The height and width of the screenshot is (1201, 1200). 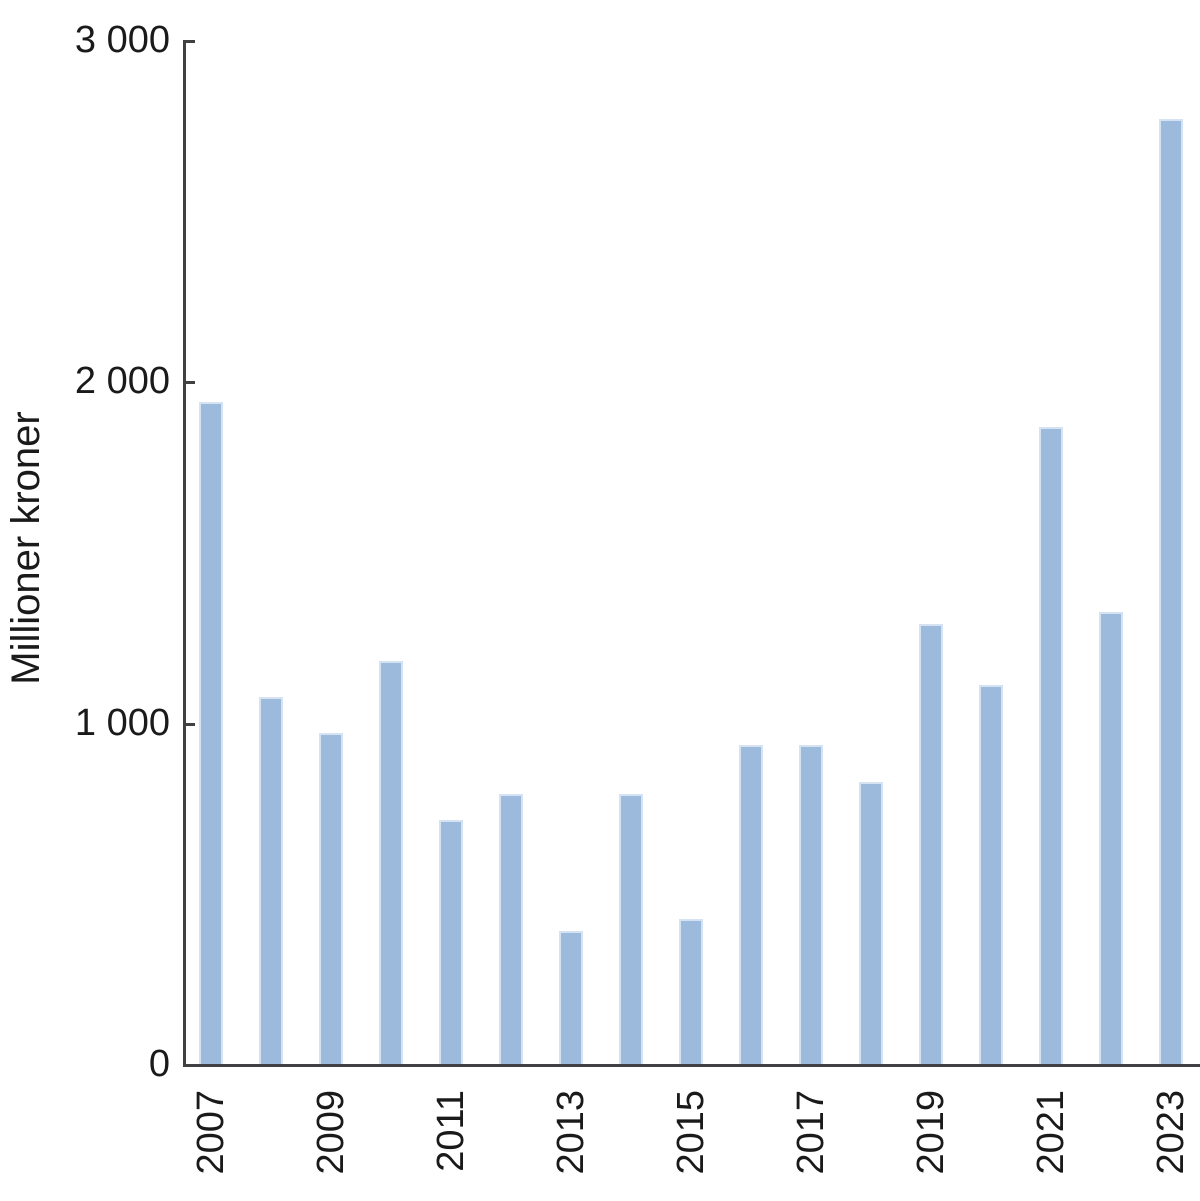 What do you see at coordinates (1051, 745) in the screenshot?
I see `bar-2021` at bounding box center [1051, 745].